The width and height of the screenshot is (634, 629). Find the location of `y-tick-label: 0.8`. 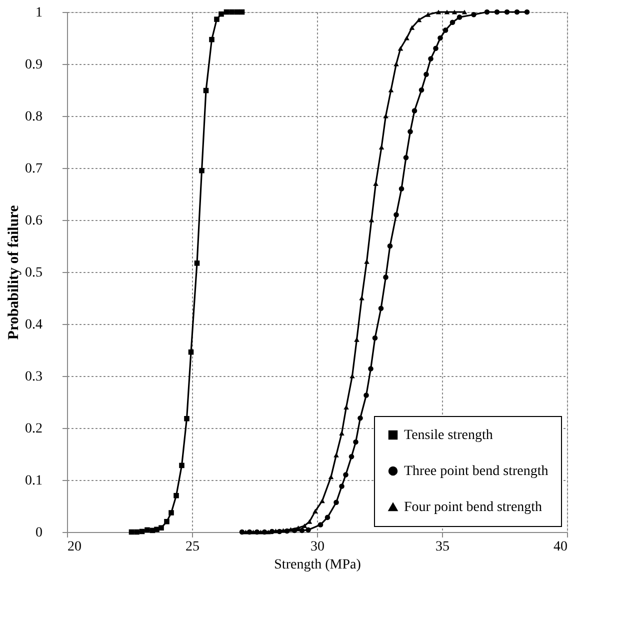

y-tick-label: 0.8 is located at coordinates (33, 117).